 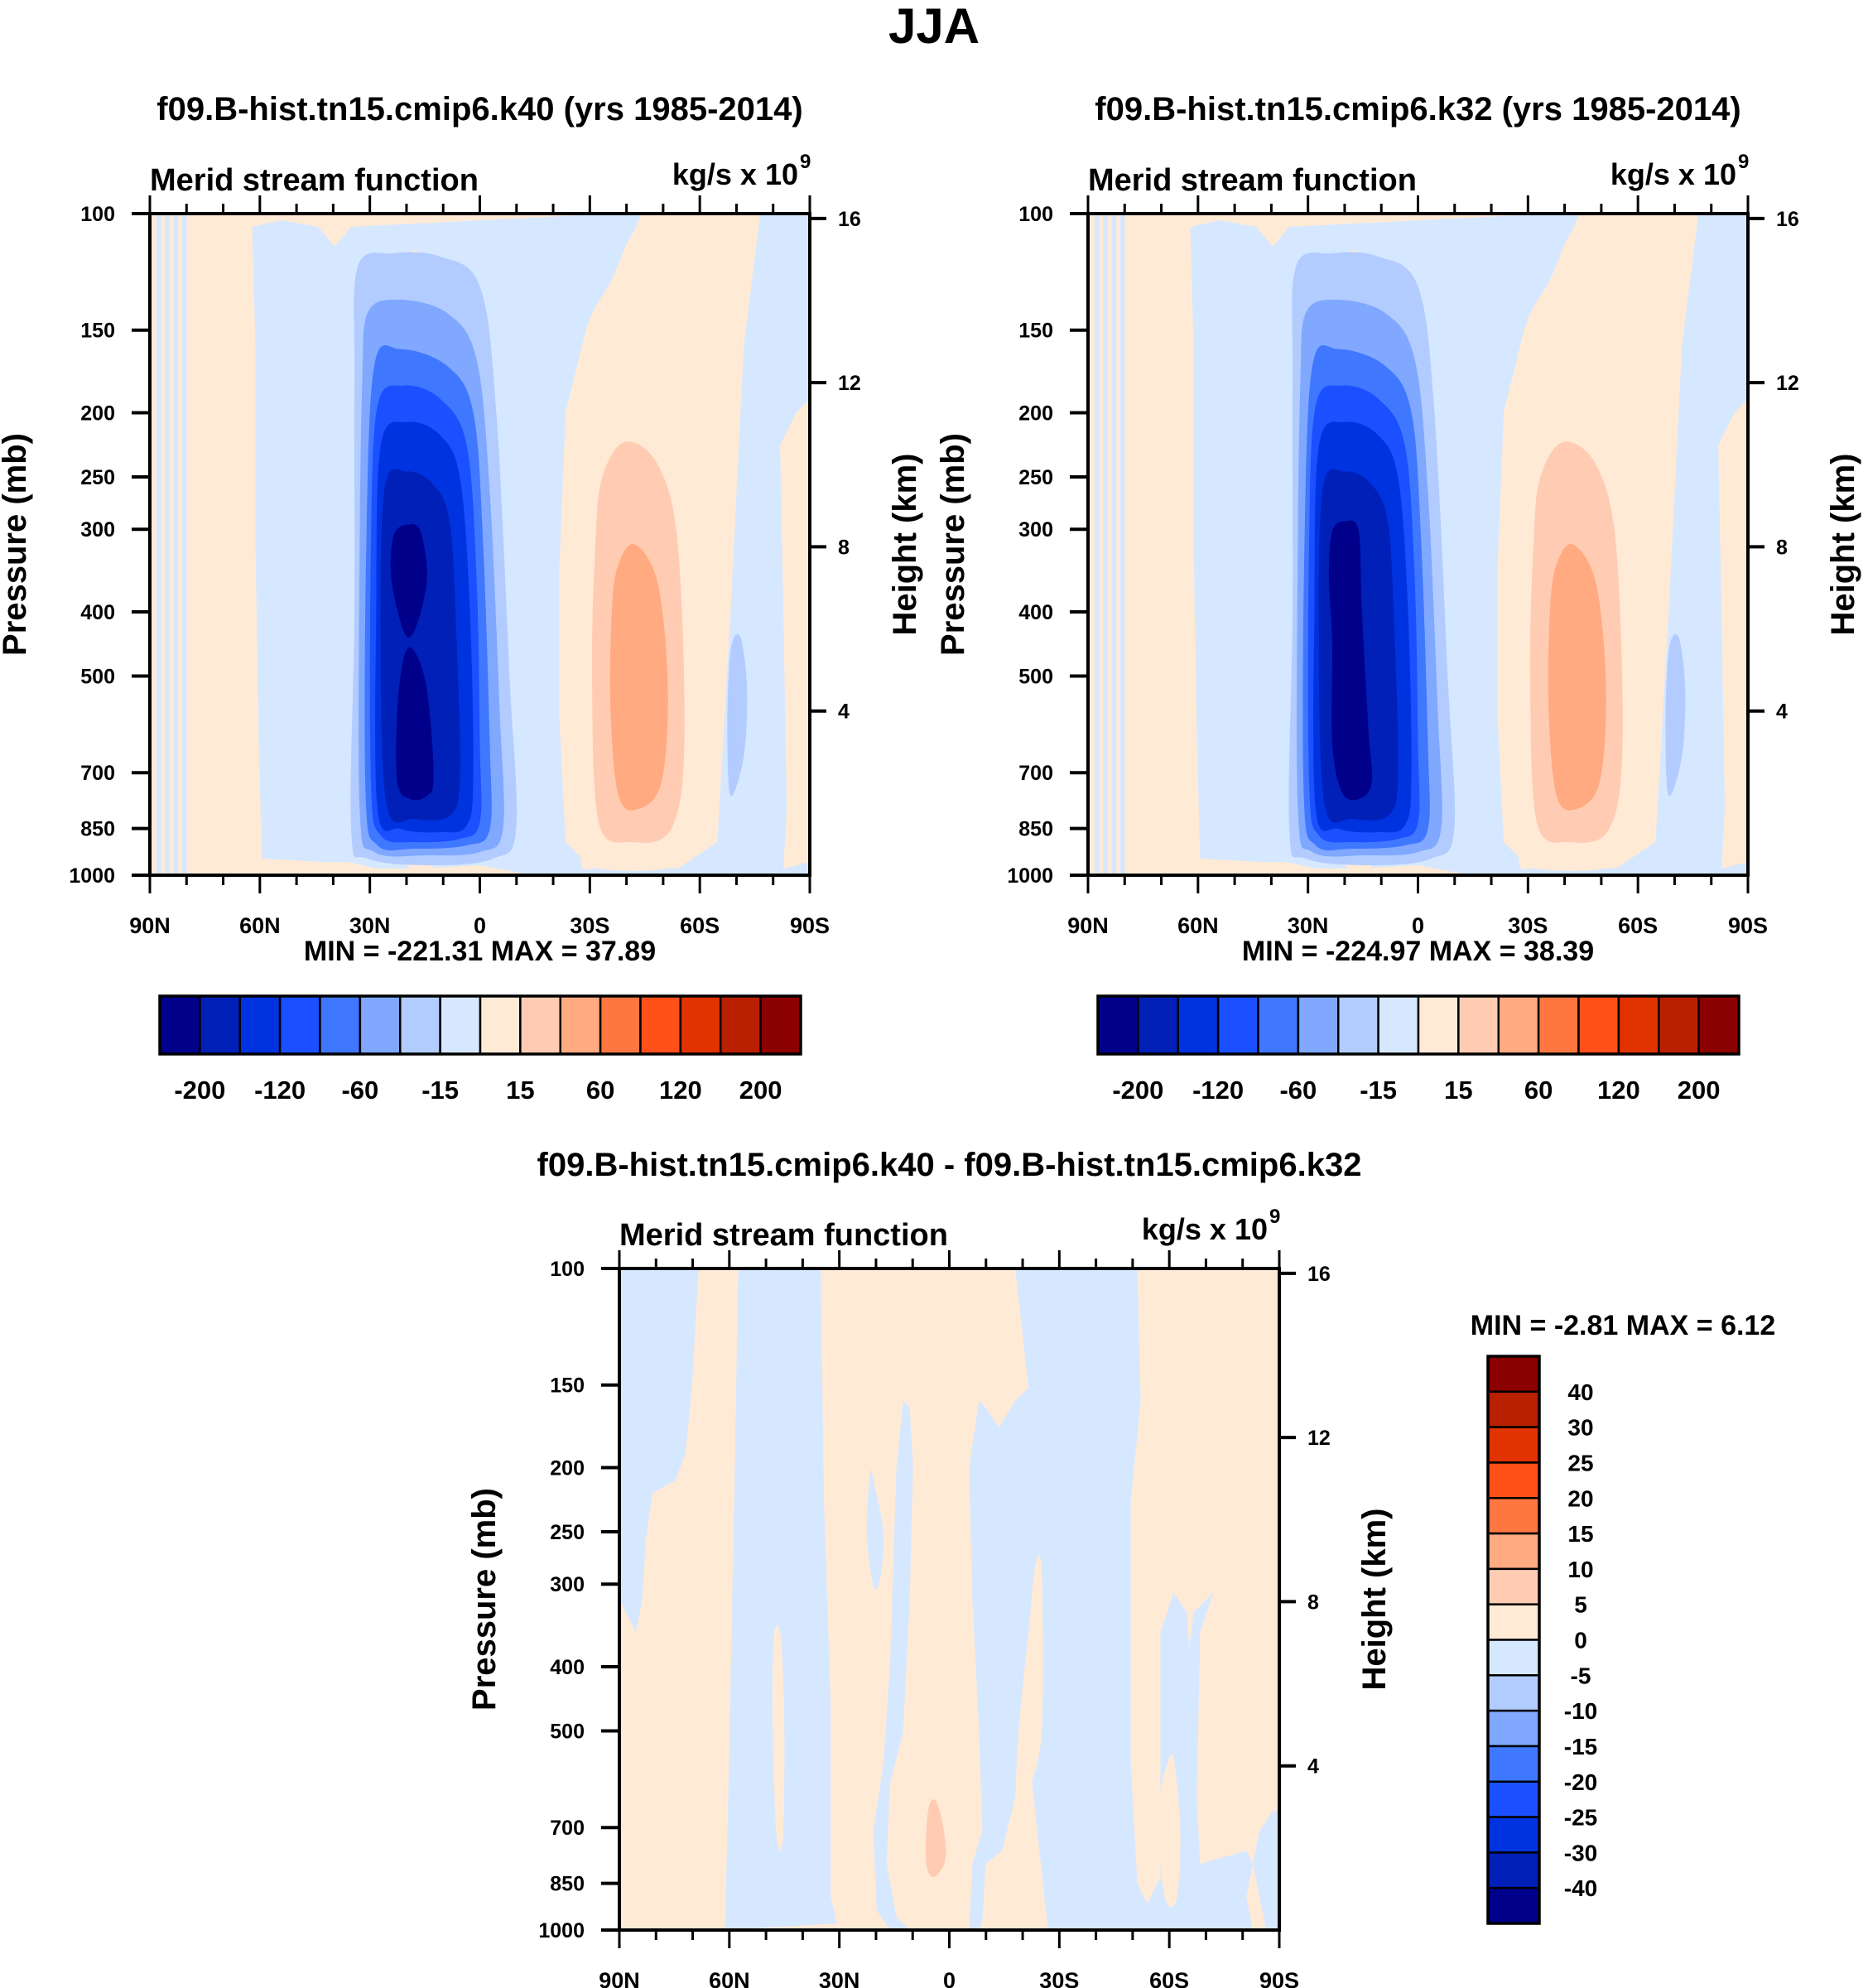 What do you see at coordinates (97, 214) in the screenshot?
I see `y-tick-label: 100` at bounding box center [97, 214].